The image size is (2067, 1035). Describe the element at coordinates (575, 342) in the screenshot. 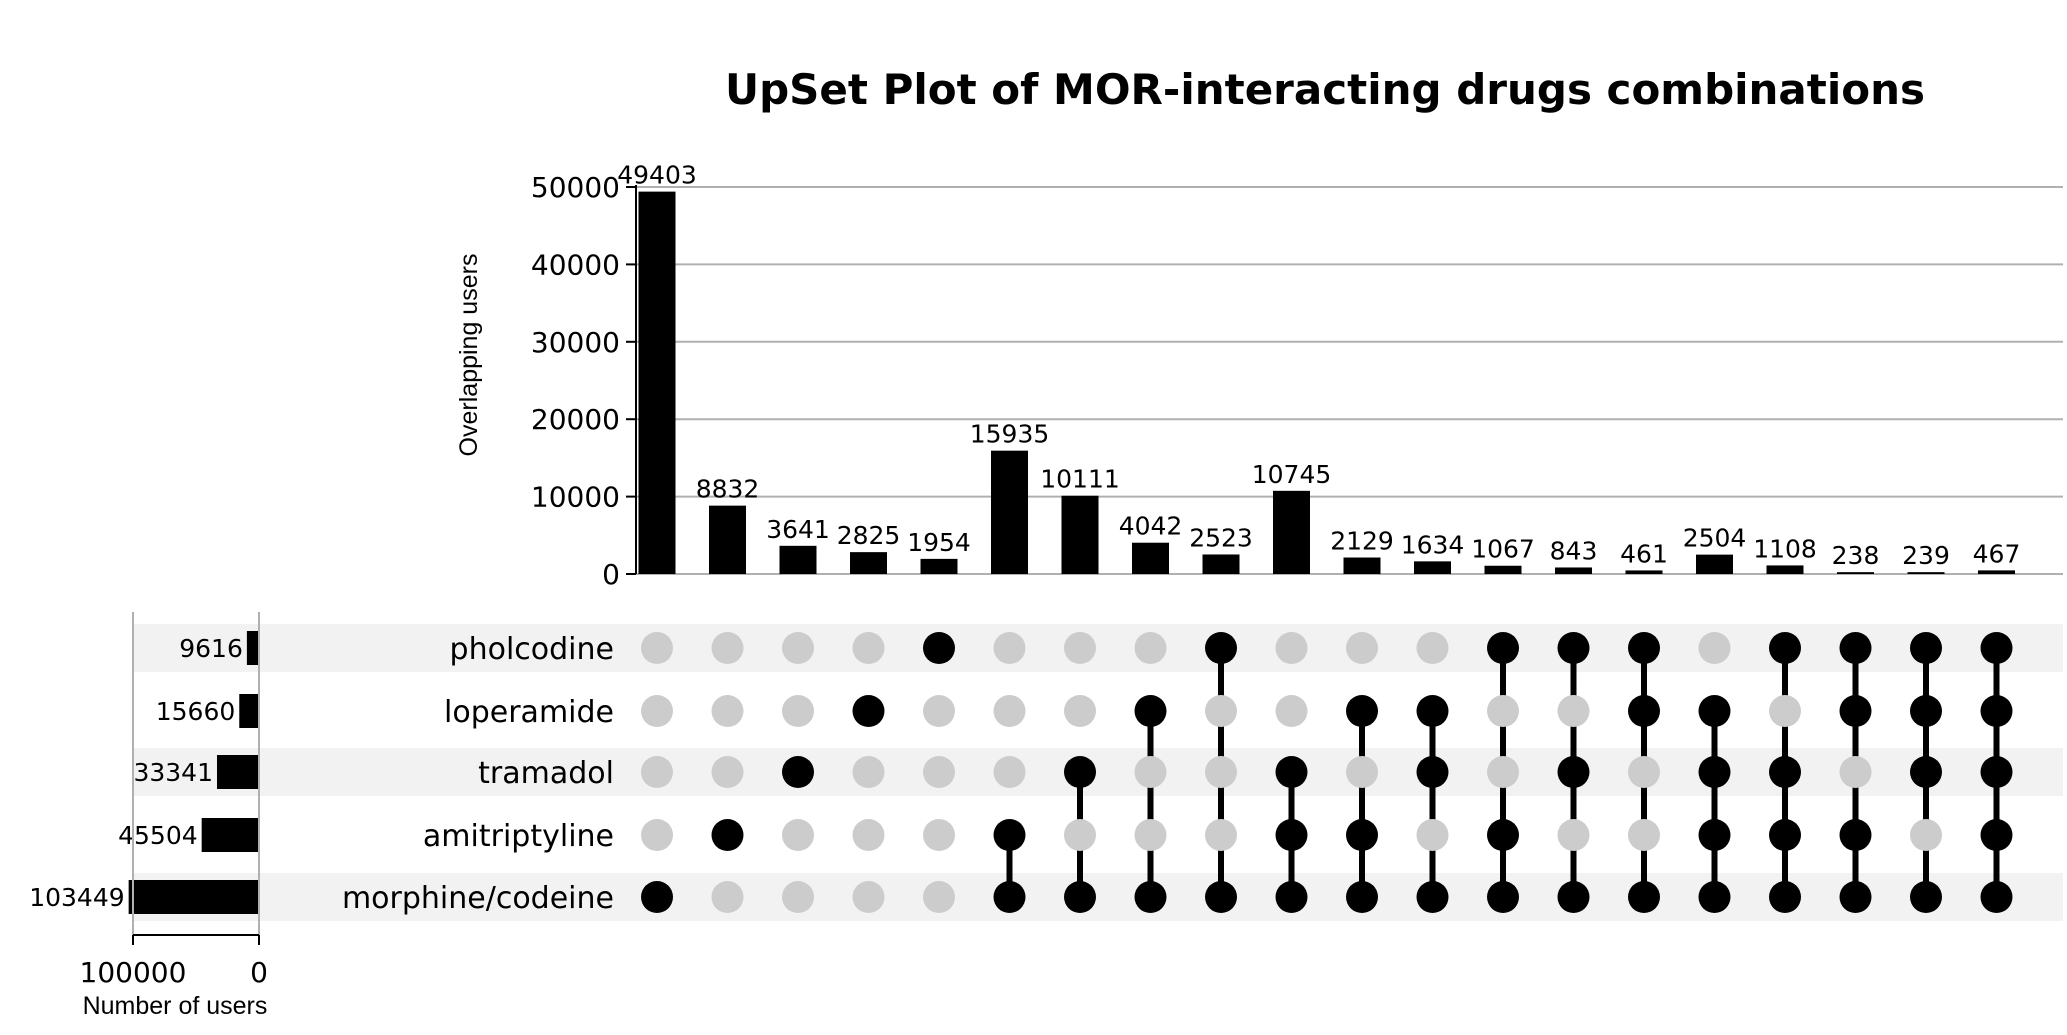

I see `y-tick-label: 30000` at that location.